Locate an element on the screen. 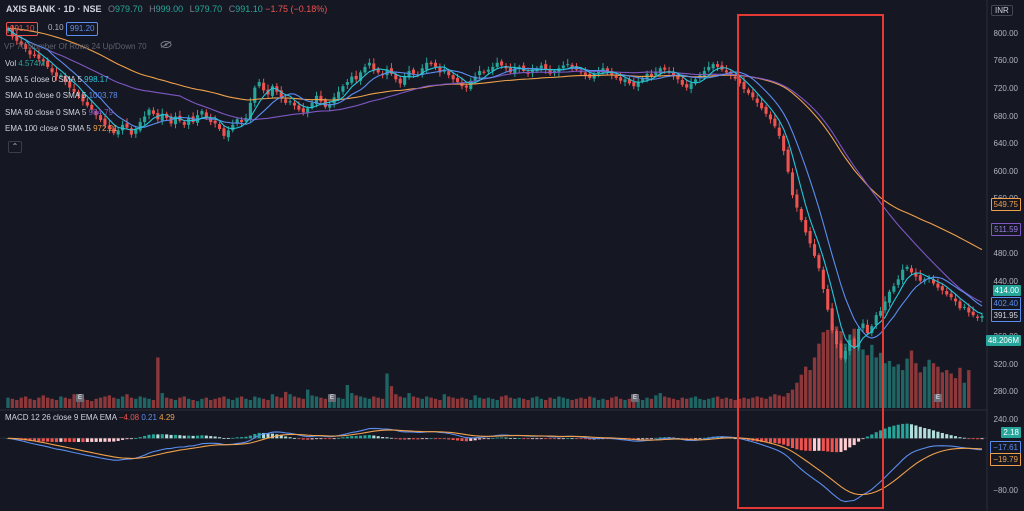  ema100-legend: EMA 100 close 0 SMA 5 972.21 is located at coordinates (61, 128).